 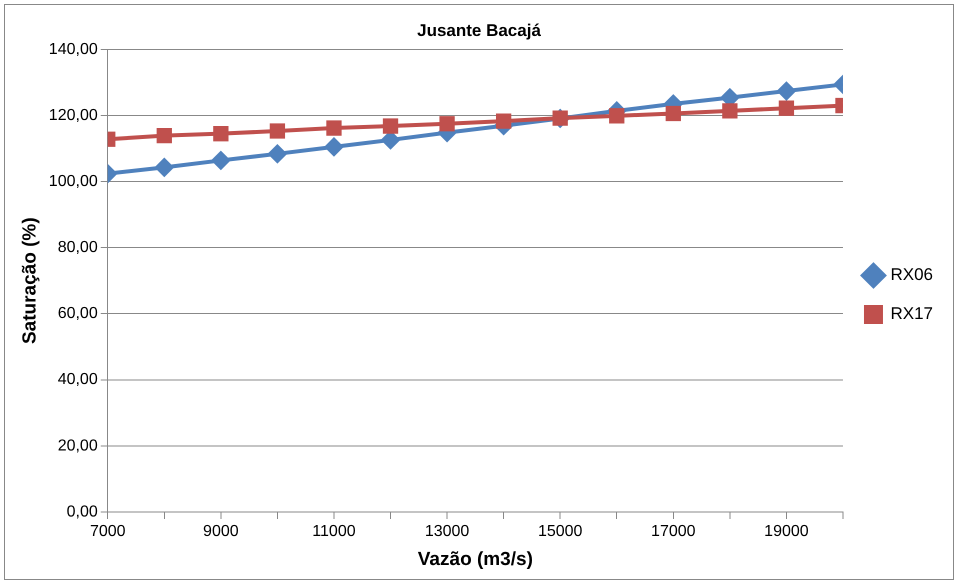 I want to click on x-tick-label: 13000, so click(x=447, y=531).